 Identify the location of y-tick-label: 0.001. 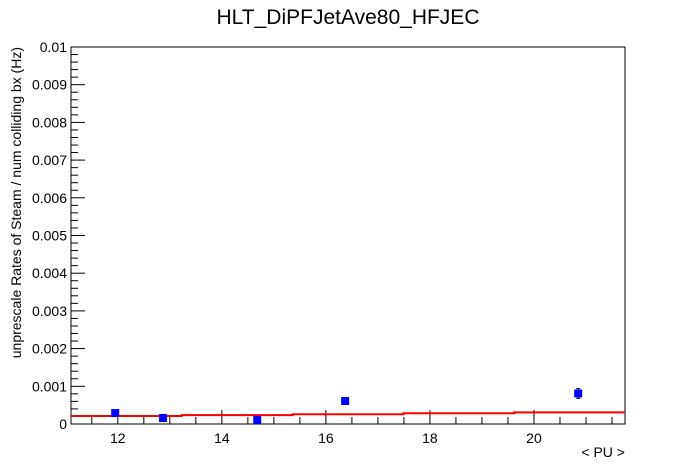
(49, 386).